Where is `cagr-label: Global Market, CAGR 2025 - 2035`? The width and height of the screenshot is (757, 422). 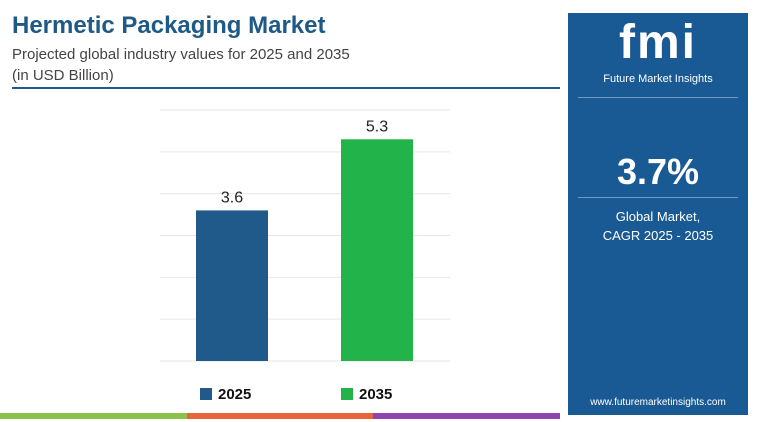 cagr-label: Global Market, CAGR 2025 - 2035 is located at coordinates (658, 226).